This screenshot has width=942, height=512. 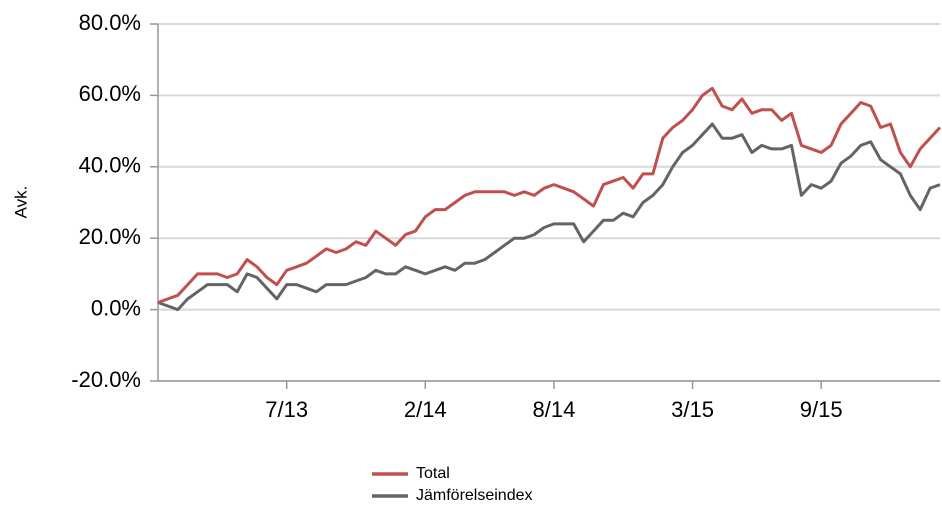 I want to click on y-tick-label: 0.0%, so click(x=116, y=307).